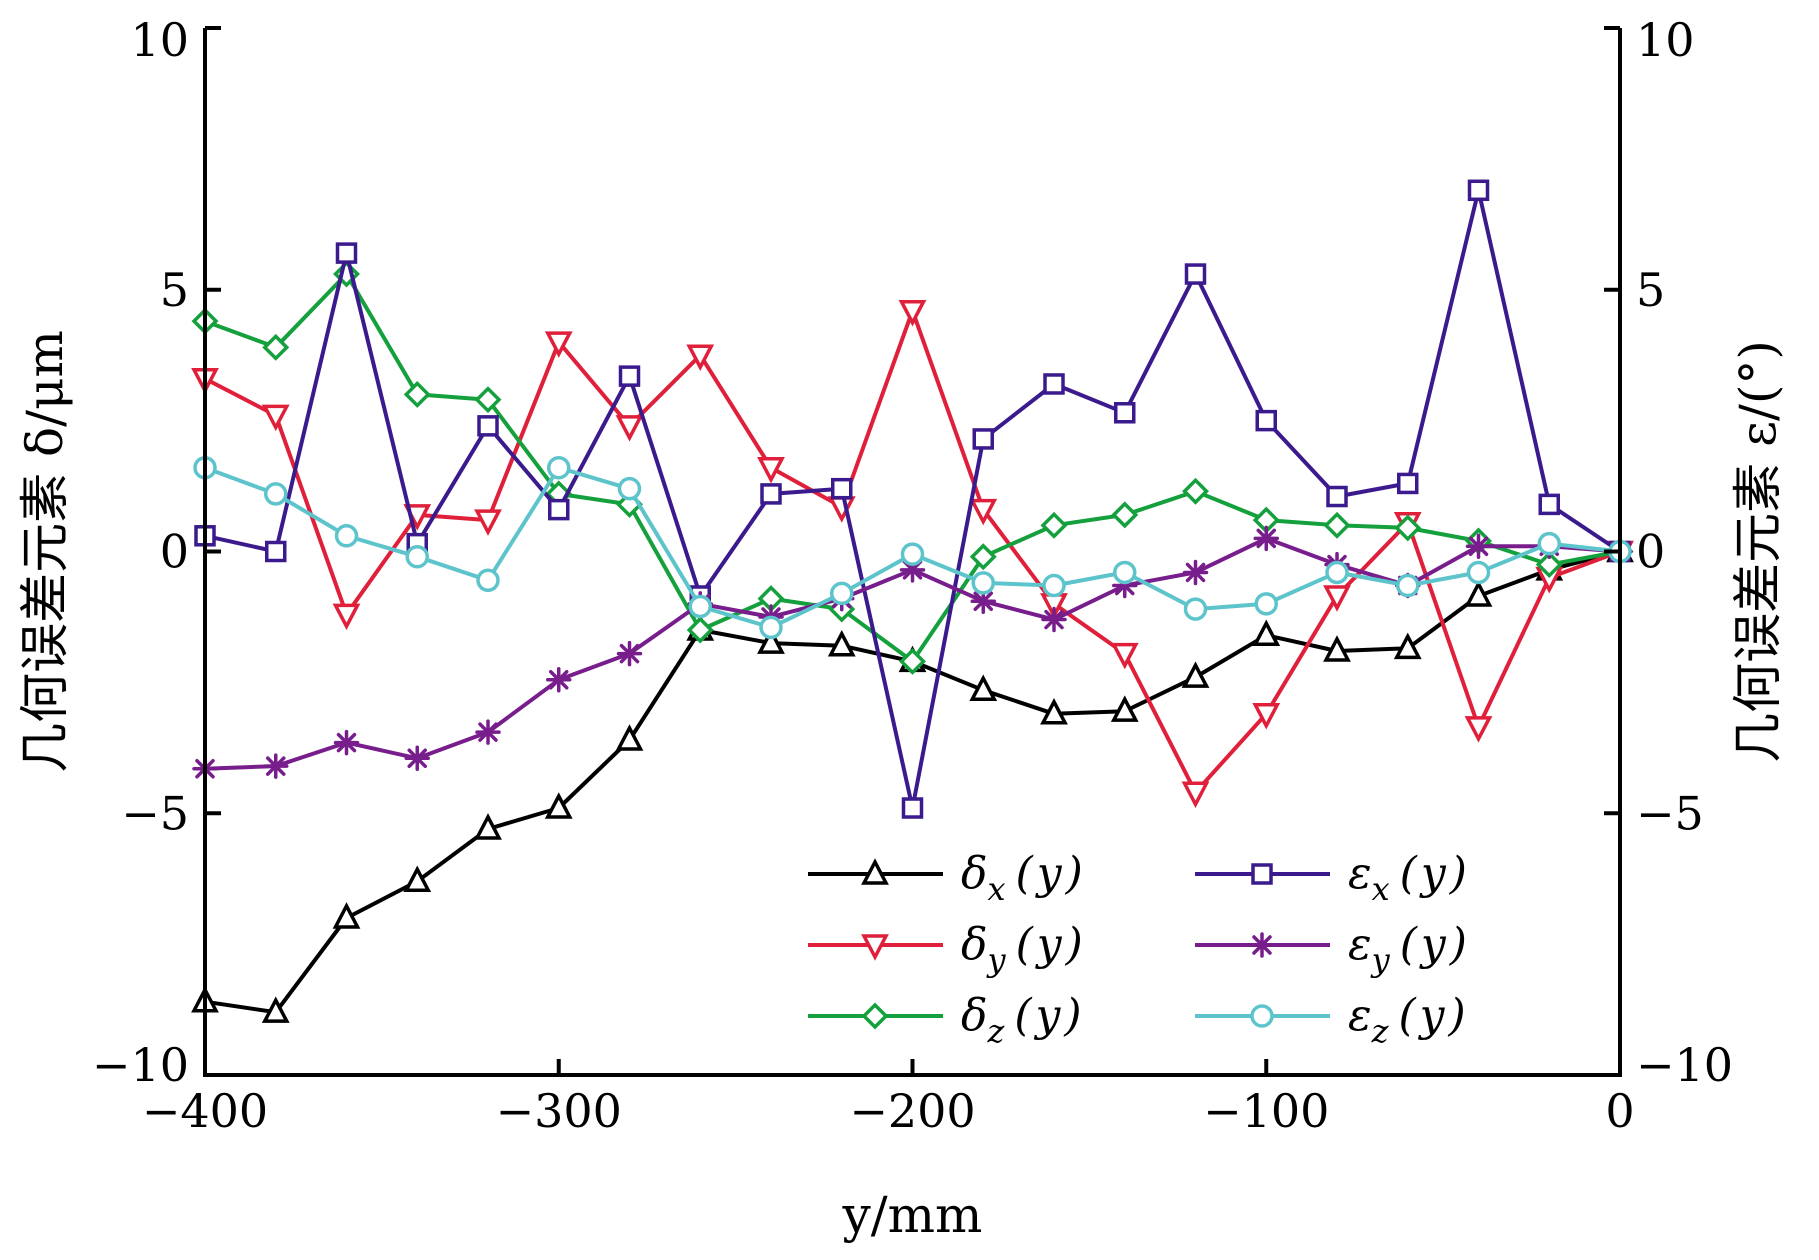 The width and height of the screenshot is (1819, 1260). What do you see at coordinates (945, 949) in the screenshot?
I see `legend-item: δy (y)` at bounding box center [945, 949].